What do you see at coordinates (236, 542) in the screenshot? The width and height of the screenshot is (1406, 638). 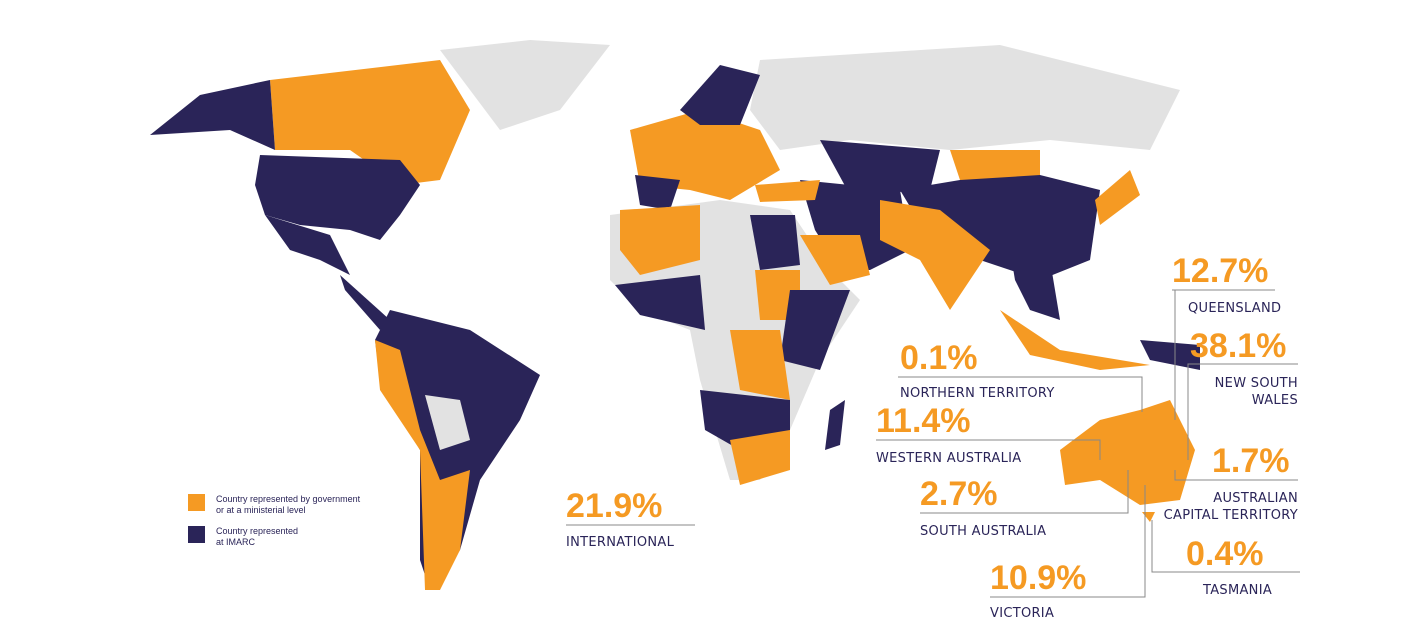 I see `legend-label: at IMARC` at bounding box center [236, 542].